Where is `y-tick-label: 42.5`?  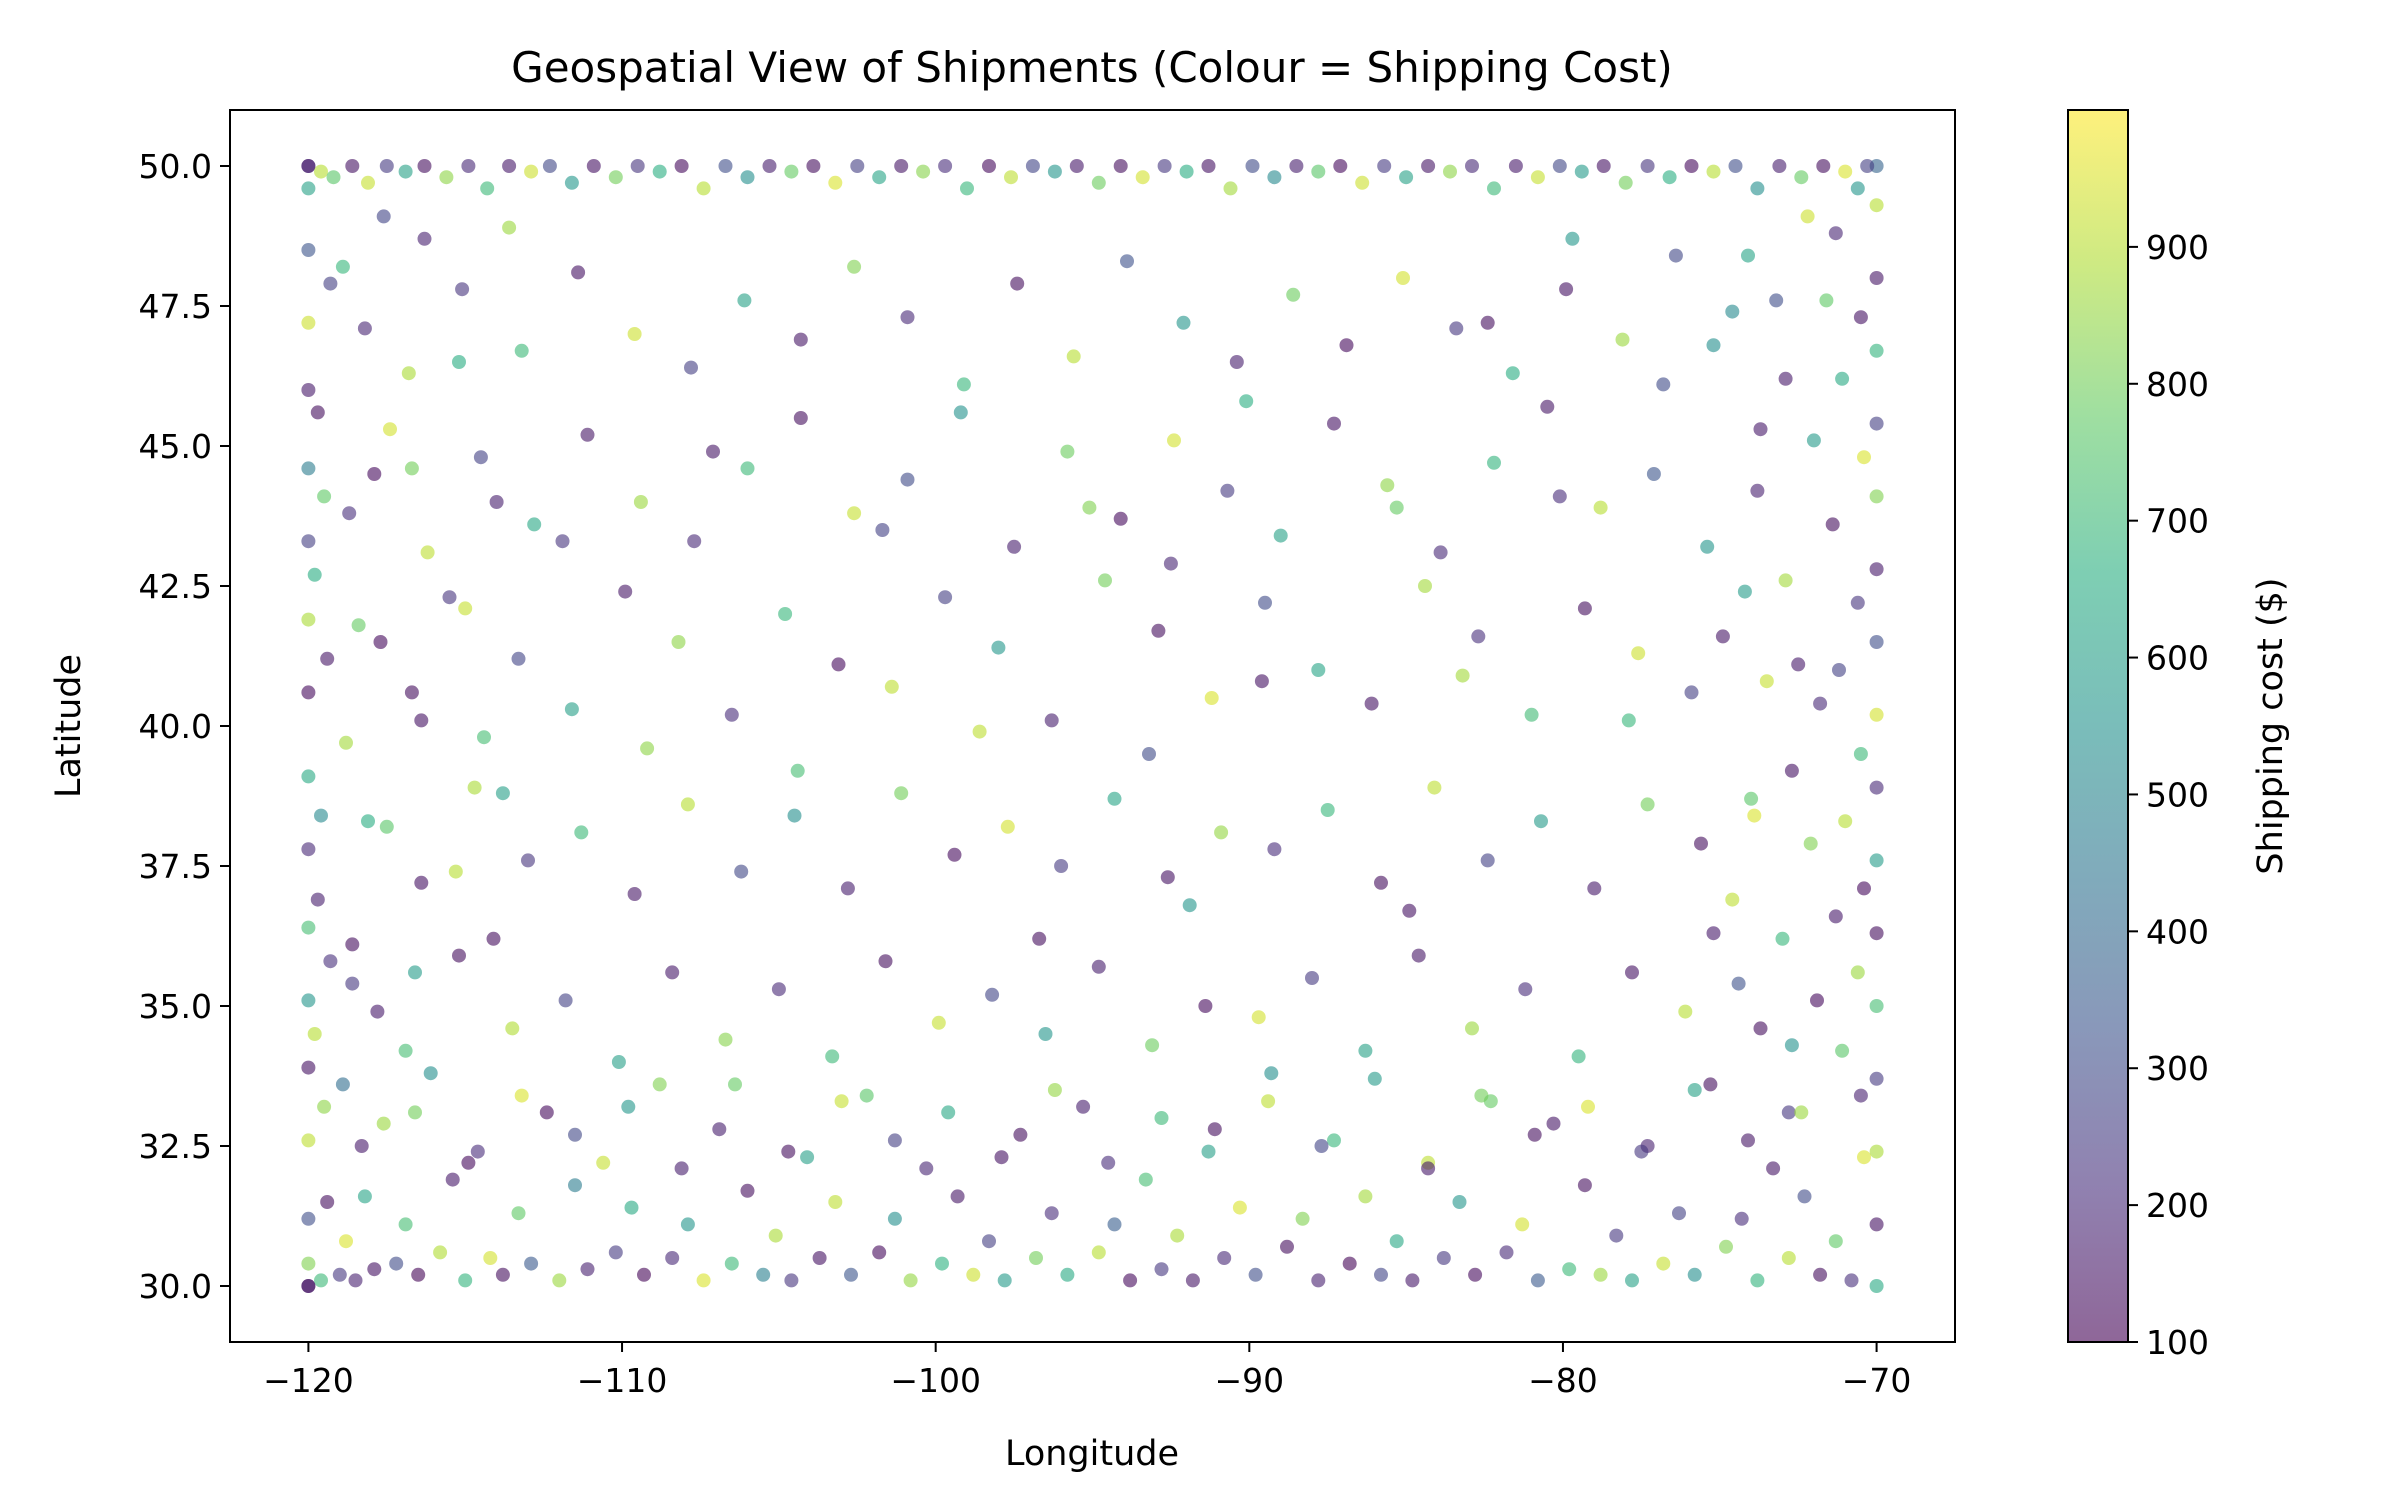 y-tick-label: 42.5 is located at coordinates (175, 586).